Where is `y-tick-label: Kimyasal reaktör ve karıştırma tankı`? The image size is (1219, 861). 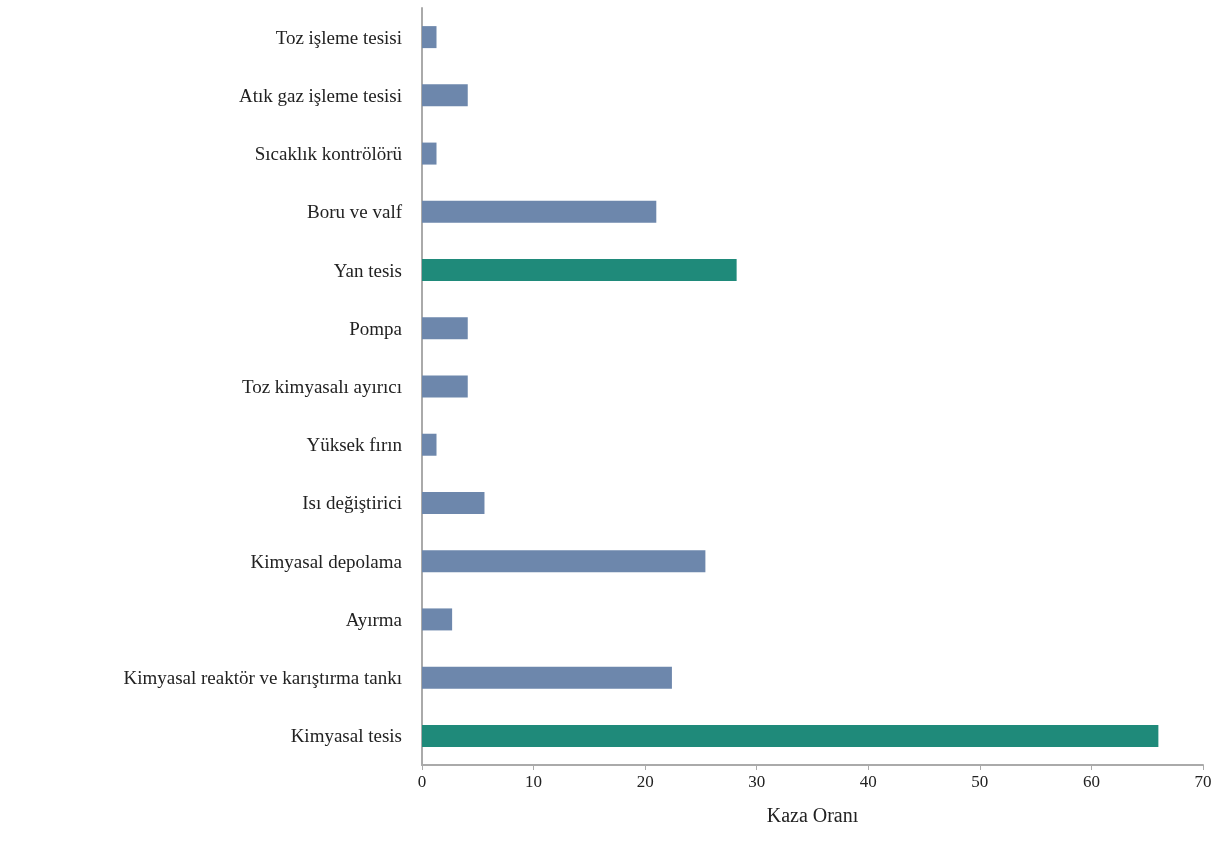 y-tick-label: Kimyasal reaktör ve karıştırma tankı is located at coordinates (262, 678).